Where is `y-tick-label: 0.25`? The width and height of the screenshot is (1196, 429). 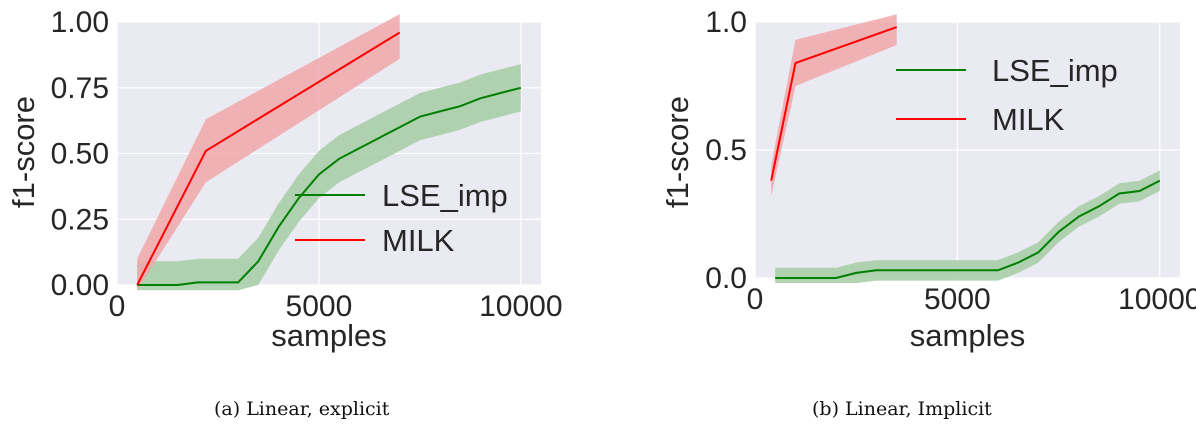
y-tick-label: 0.25 is located at coordinates (80, 219).